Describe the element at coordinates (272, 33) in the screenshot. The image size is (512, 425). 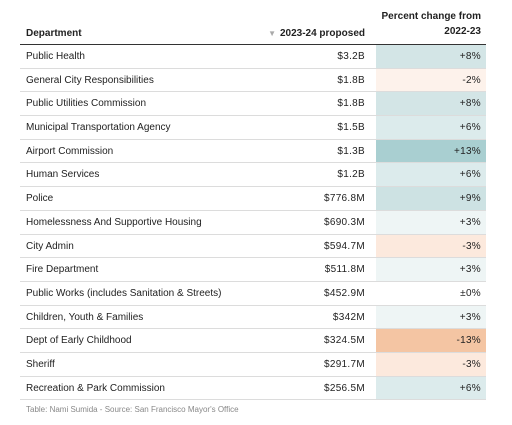
I see `sort-icon: ▼` at that location.